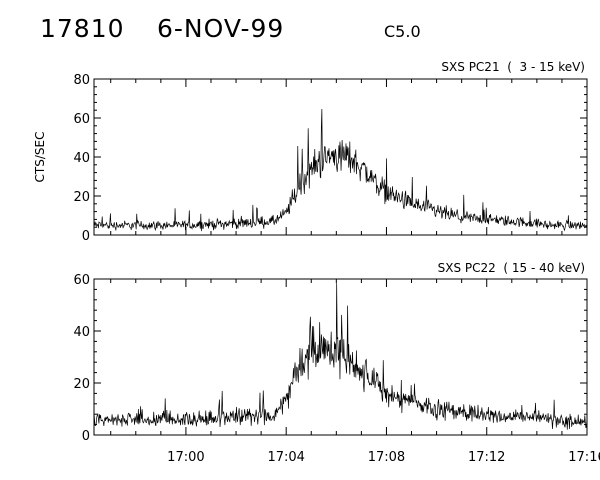 The height and width of the screenshot is (480, 600). What do you see at coordinates (402, 31) in the screenshot?
I see `flare-class: C5.0` at bounding box center [402, 31].